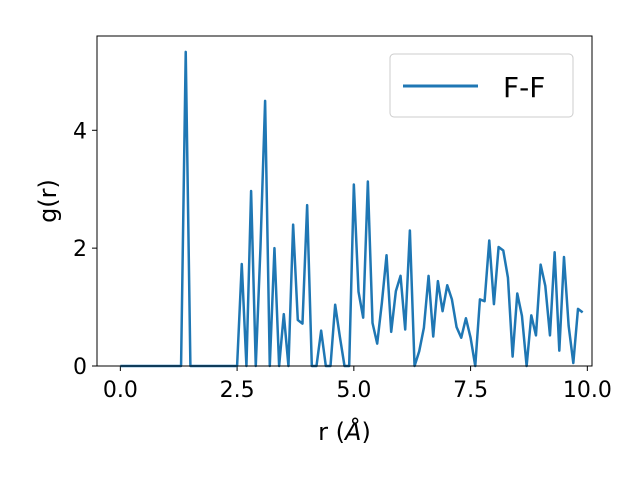 The height and width of the screenshot is (480, 640). I want to click on y-tick-label: 4, so click(80, 131).